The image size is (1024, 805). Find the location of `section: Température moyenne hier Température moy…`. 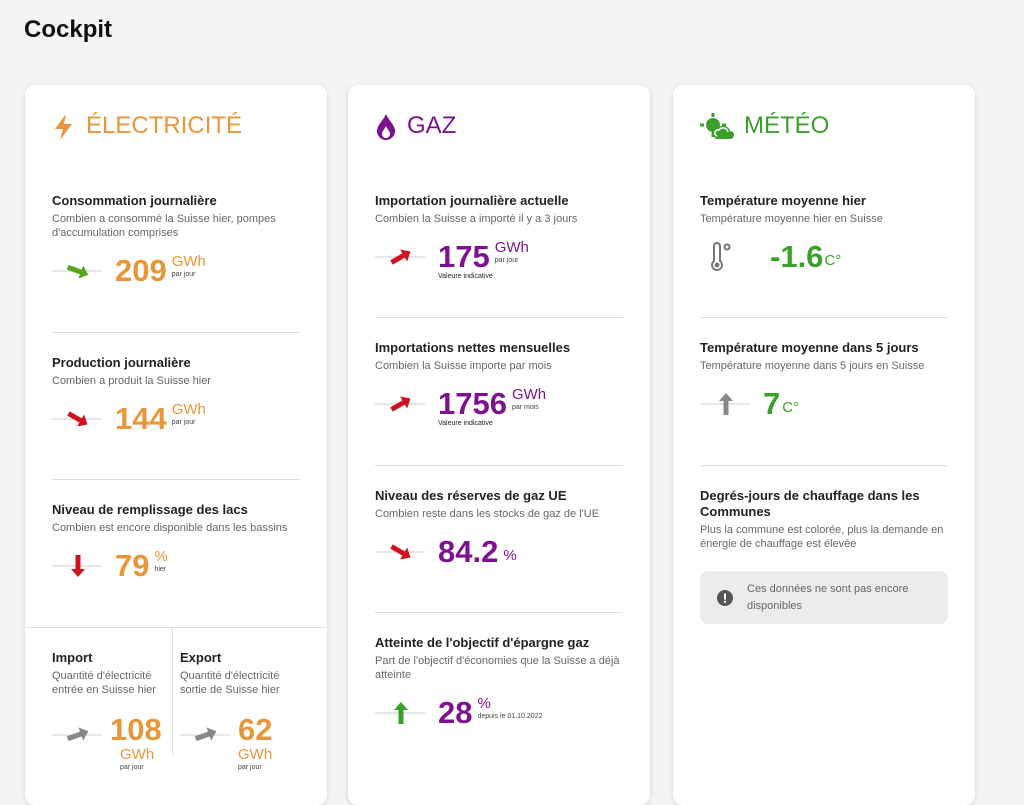

section: Température moyenne hier Température moy… is located at coordinates (824, 244).